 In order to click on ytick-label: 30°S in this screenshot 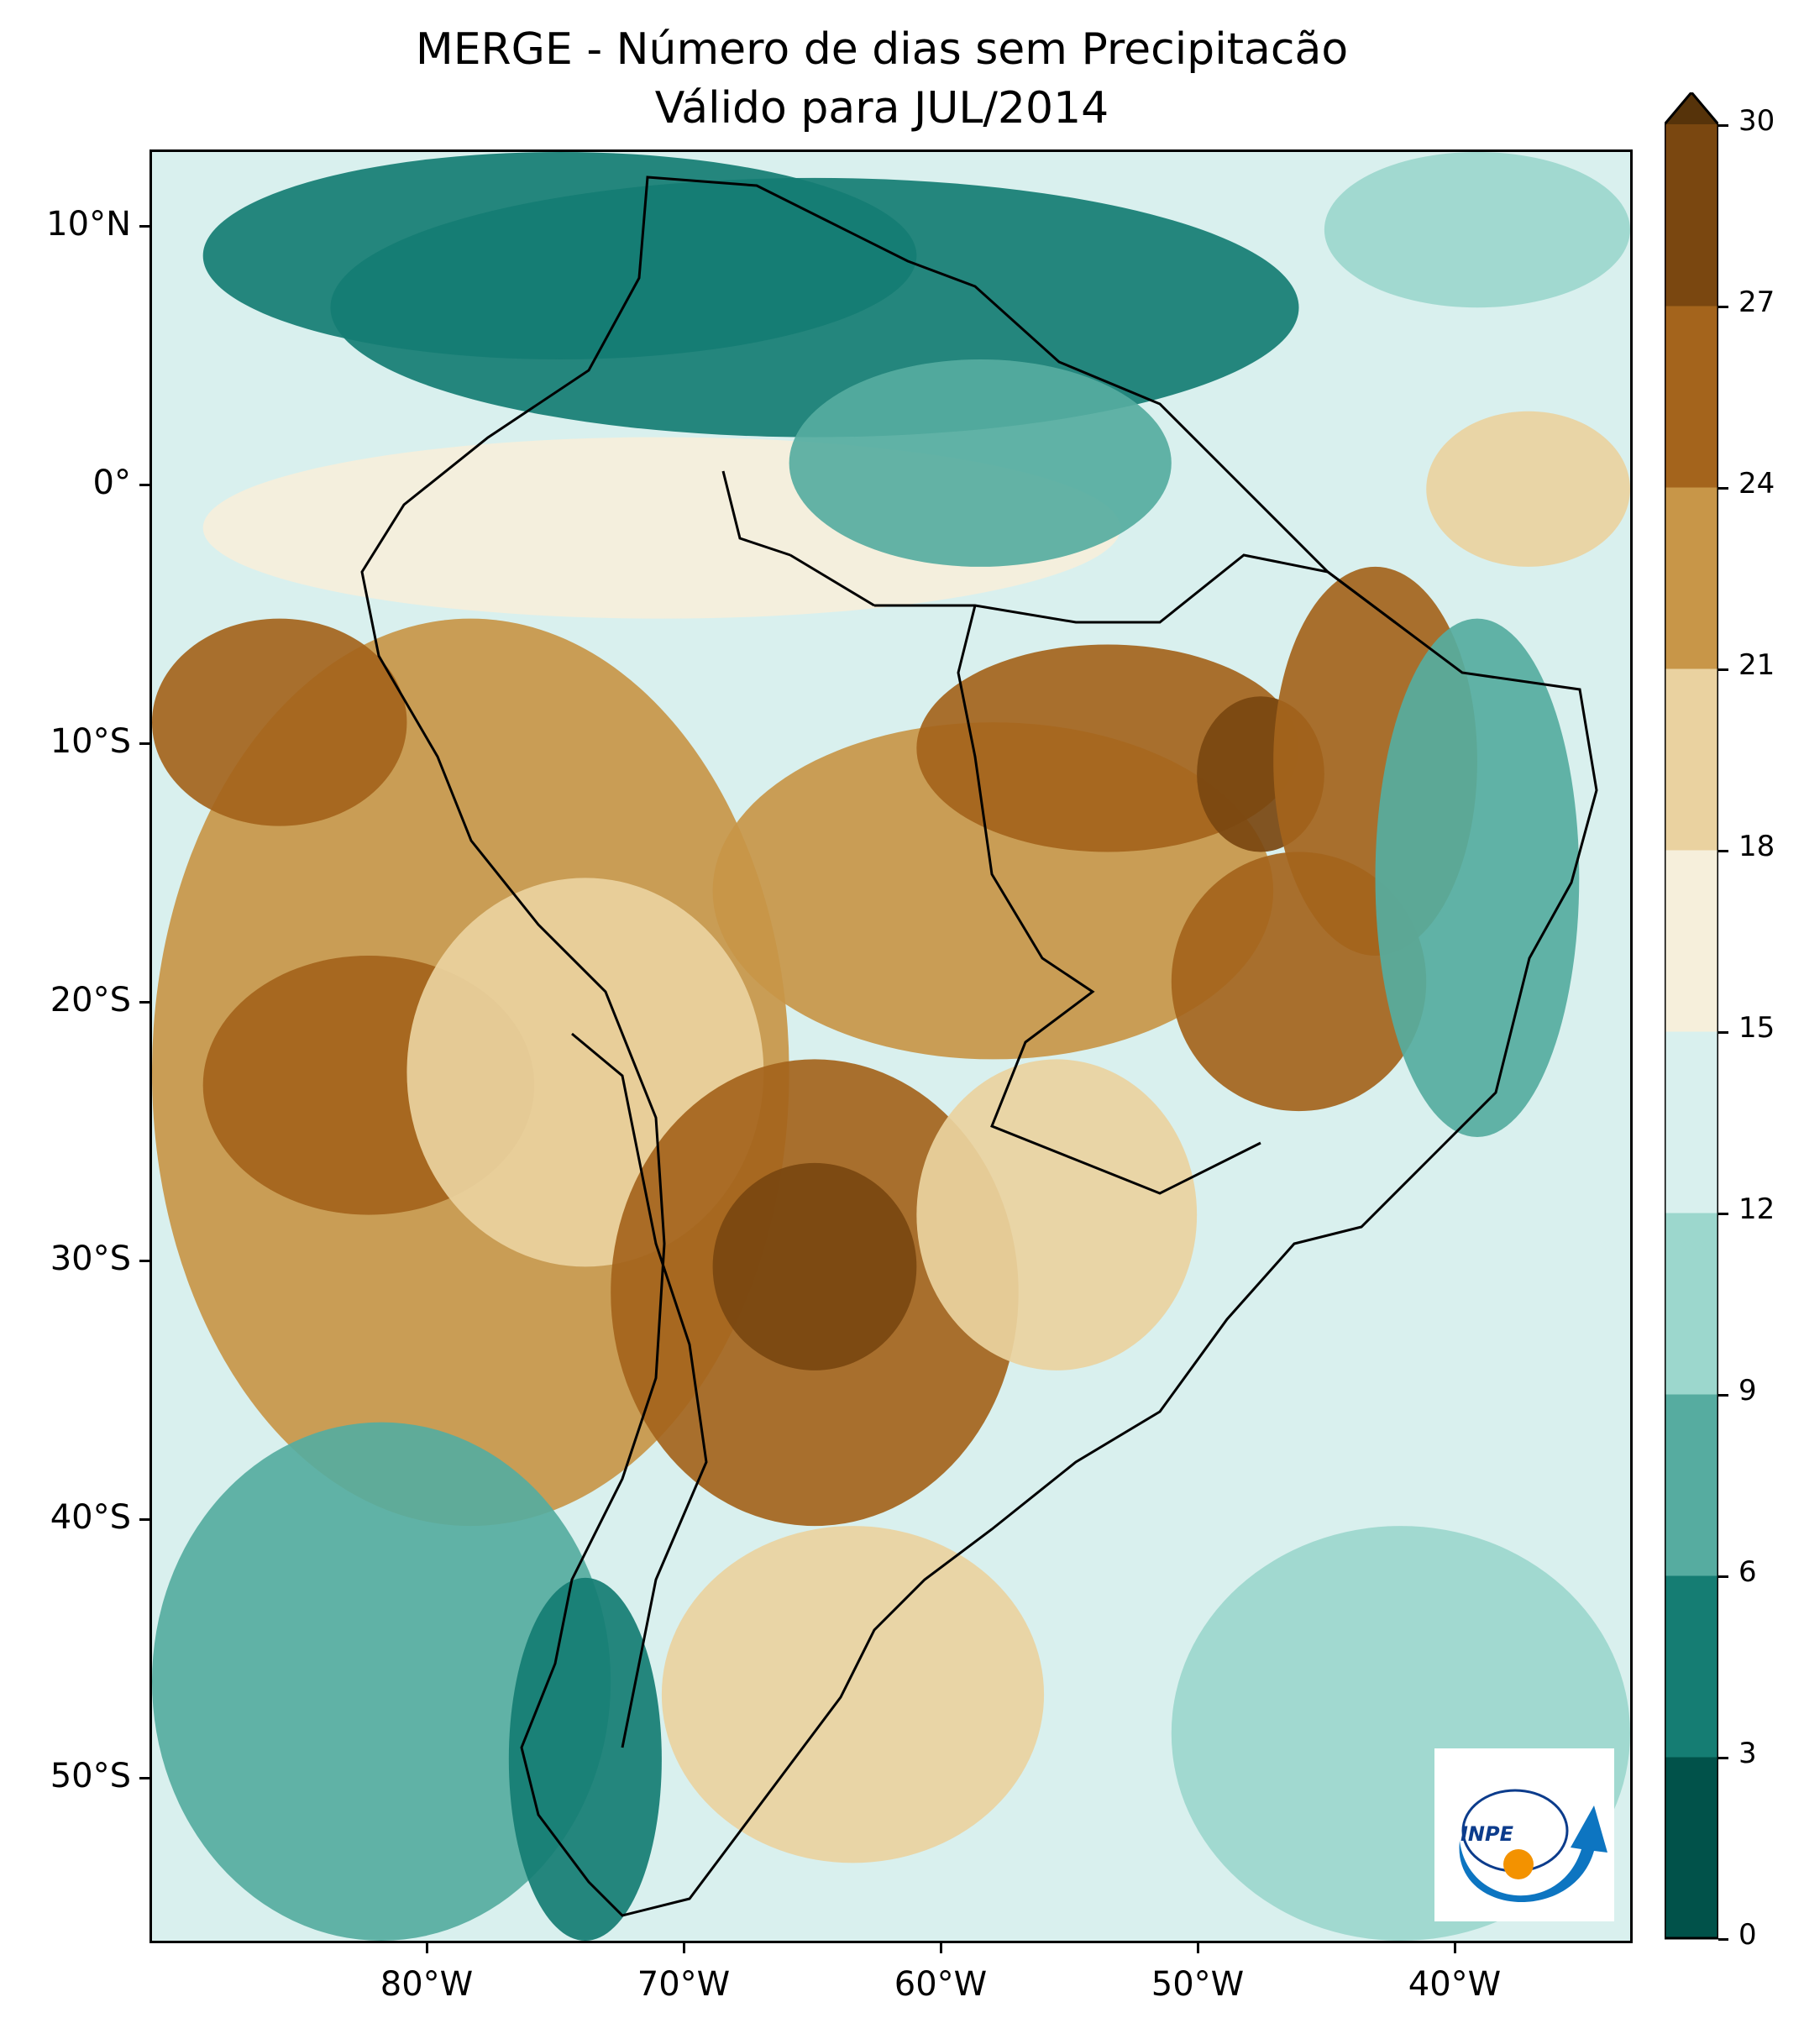, I will do `click(90, 1259)`.